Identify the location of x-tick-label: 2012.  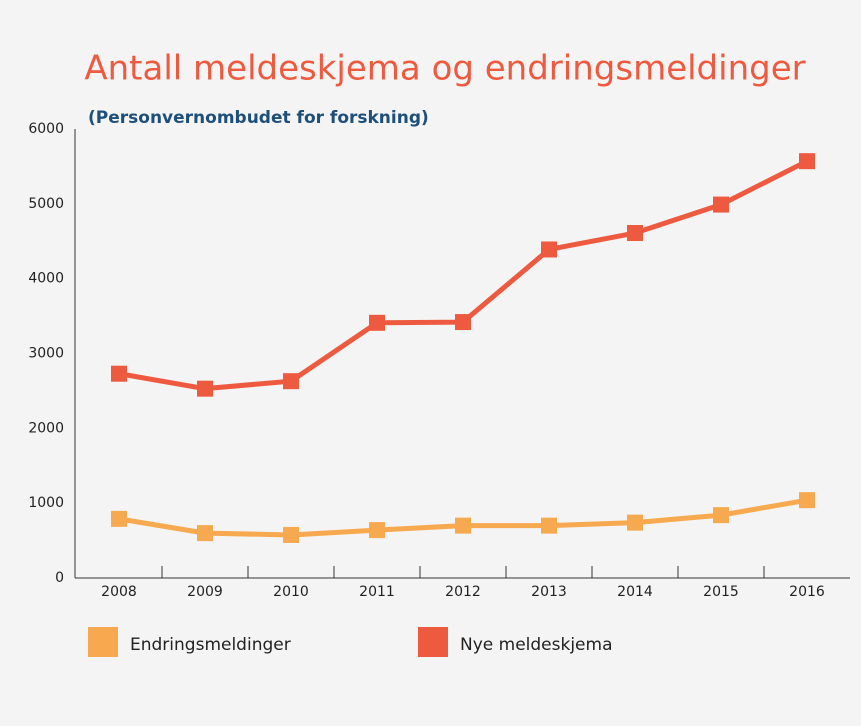
(463, 592).